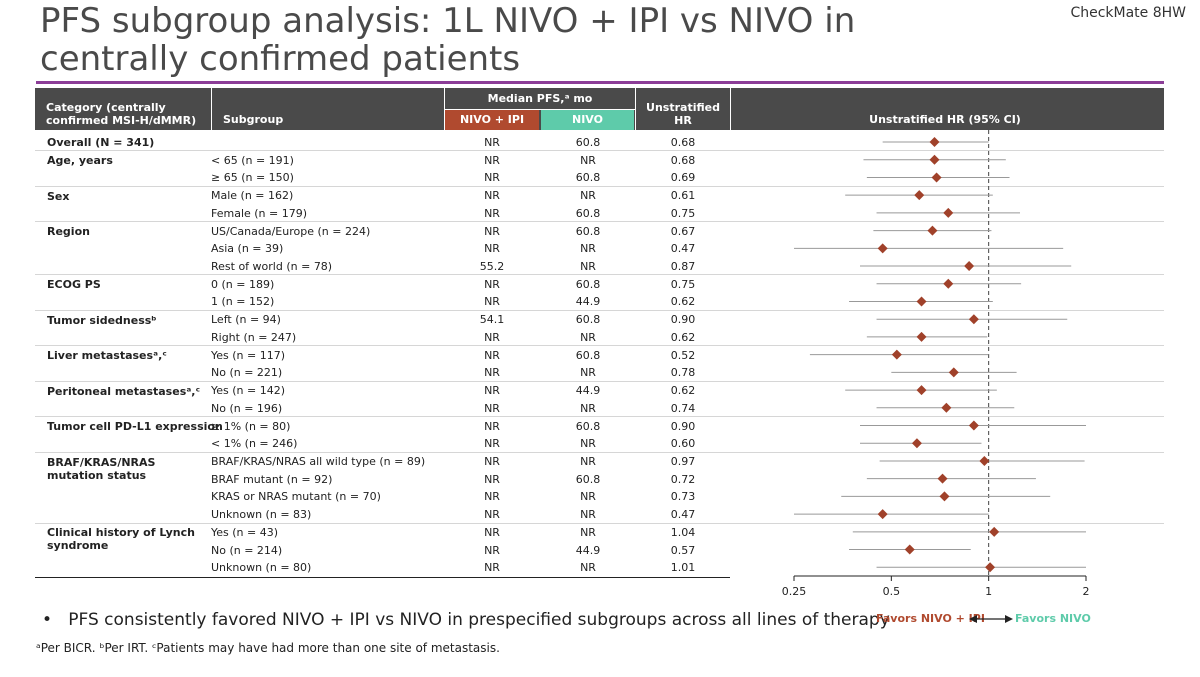 The image size is (1200, 677). What do you see at coordinates (261, 568) in the screenshot?
I see `subgroup-label: Unknown (n = 80)` at bounding box center [261, 568].